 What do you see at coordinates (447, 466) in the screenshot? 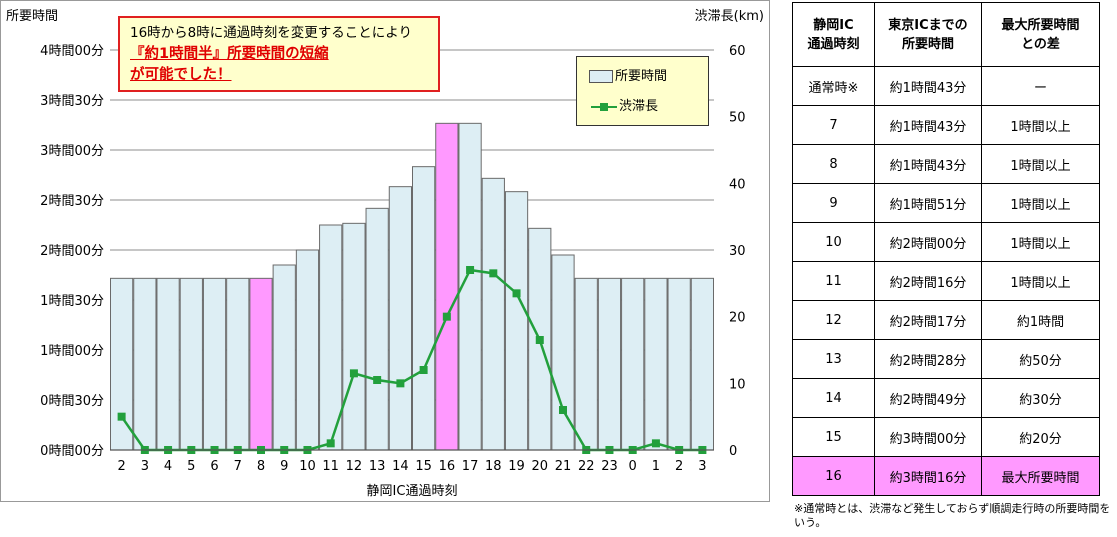
I see `x-tick-label: 16` at bounding box center [447, 466].